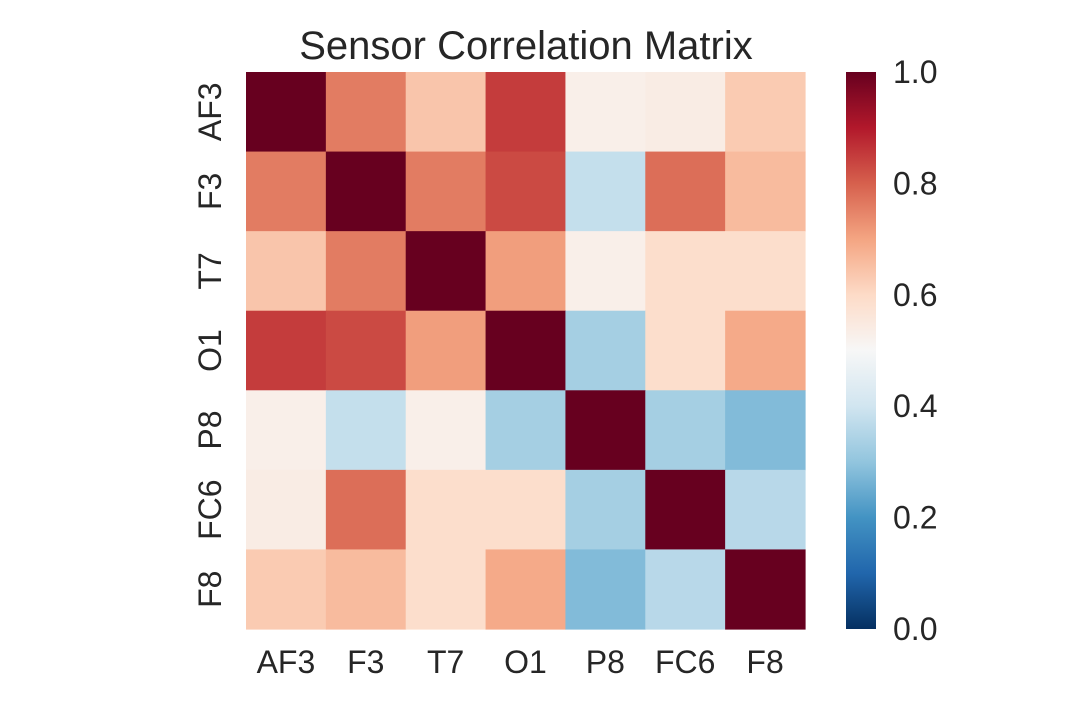 This screenshot has height=720, width=1080. What do you see at coordinates (446, 350) in the screenshot?
I see `heatmap-cell-o1-t7` at bounding box center [446, 350].